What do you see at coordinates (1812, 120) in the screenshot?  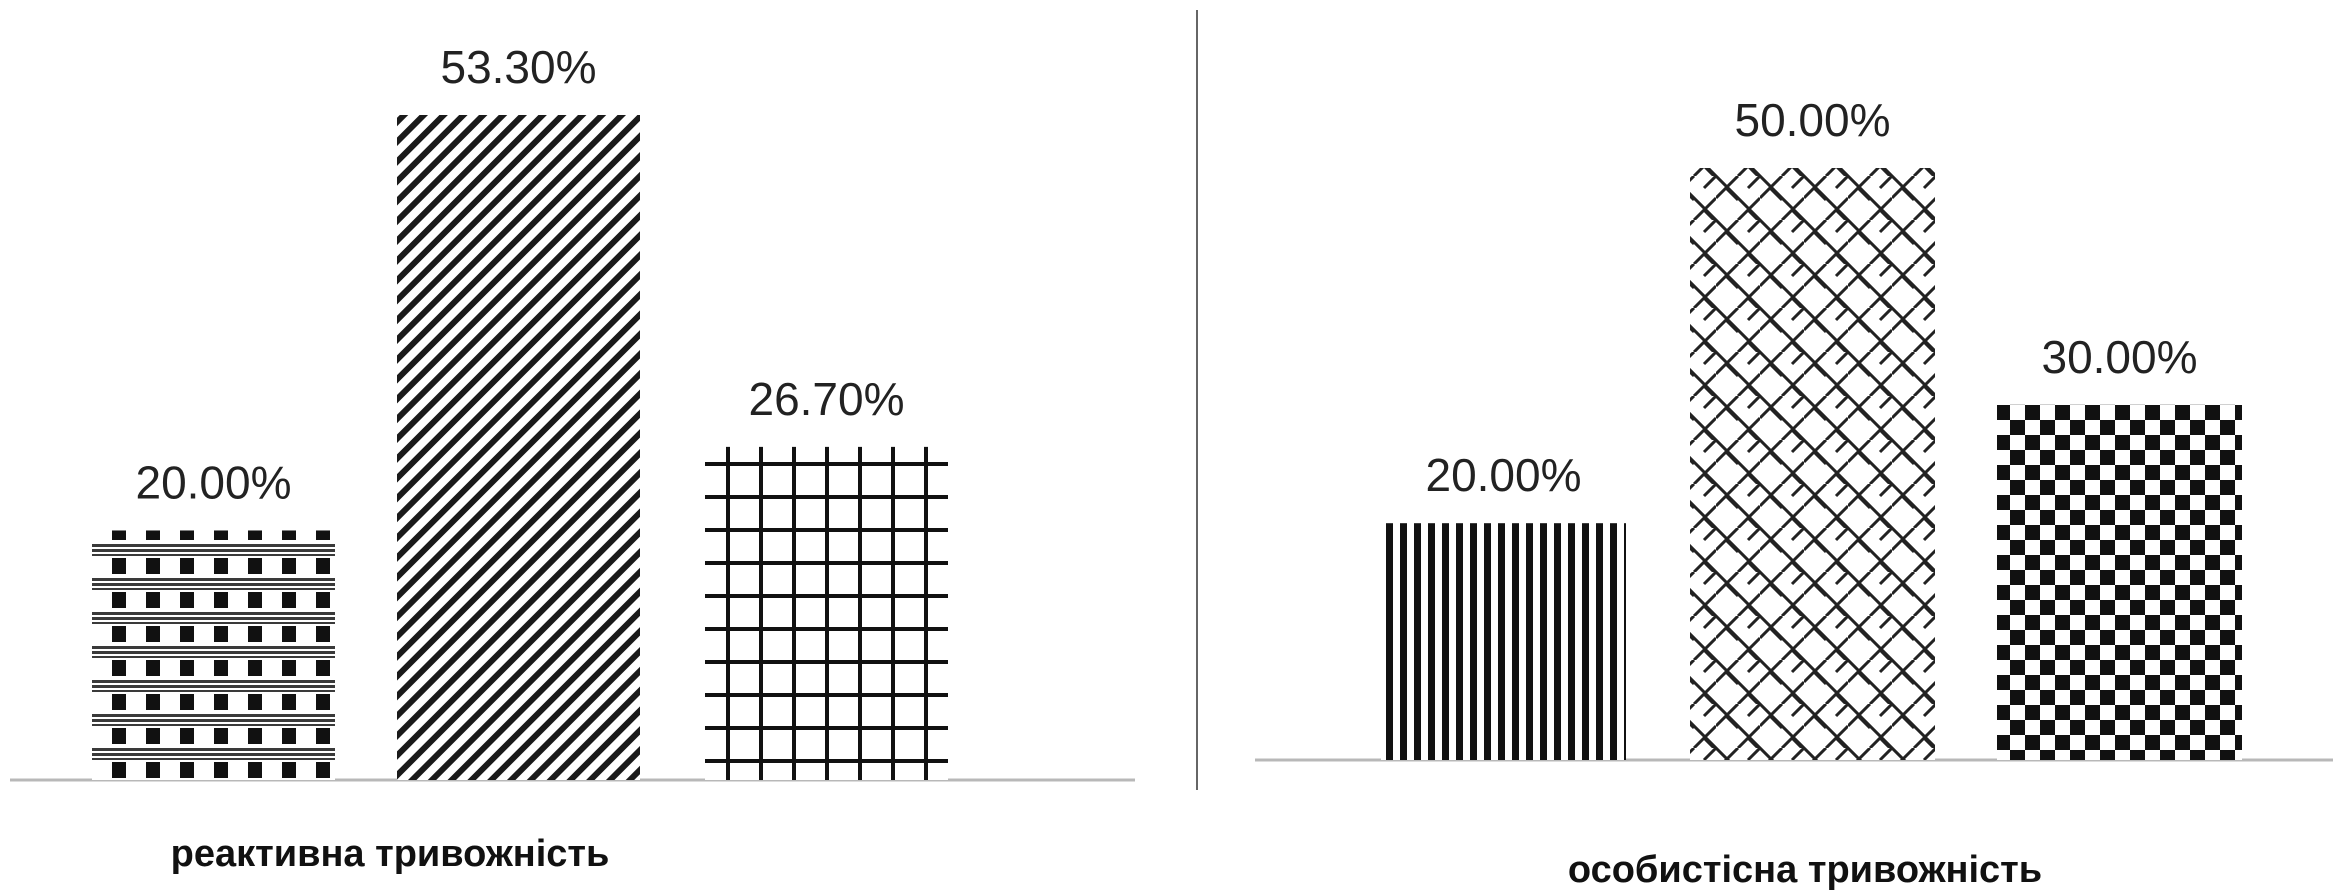 I see `bar-value-label: 50.00%` at bounding box center [1812, 120].